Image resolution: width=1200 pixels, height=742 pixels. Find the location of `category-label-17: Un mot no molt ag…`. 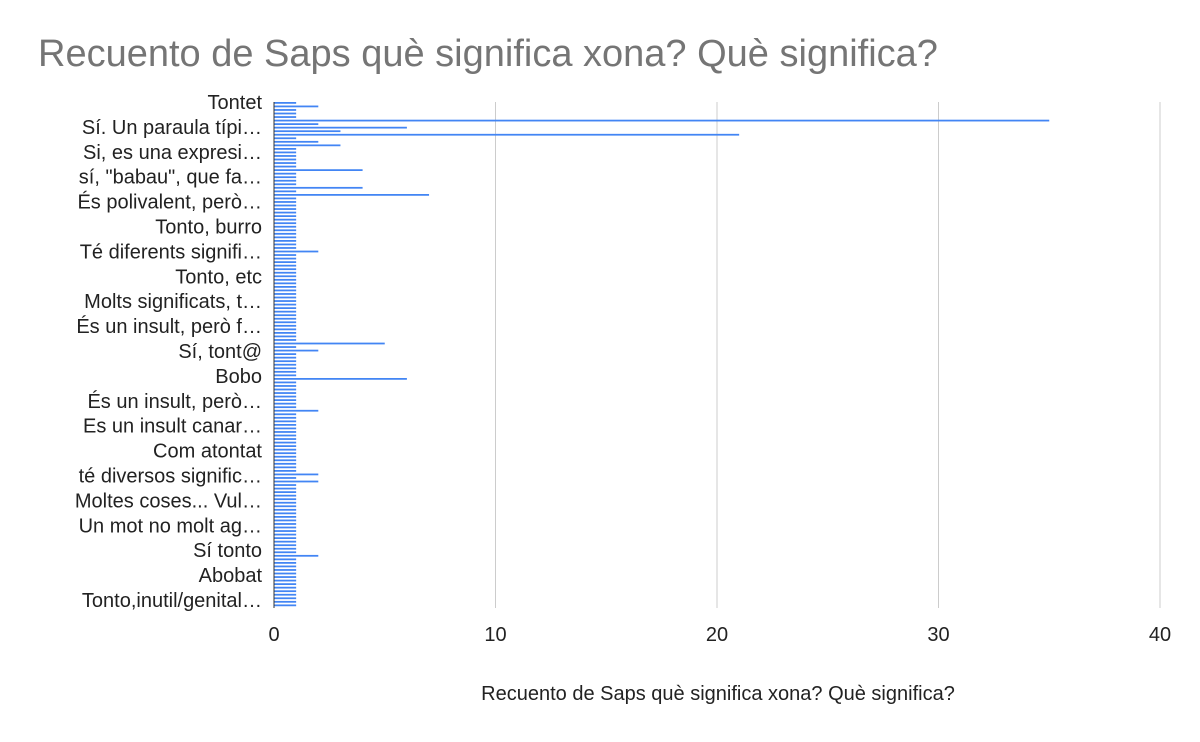

category-label-17: Un mot no molt ag… is located at coordinates (170, 526).